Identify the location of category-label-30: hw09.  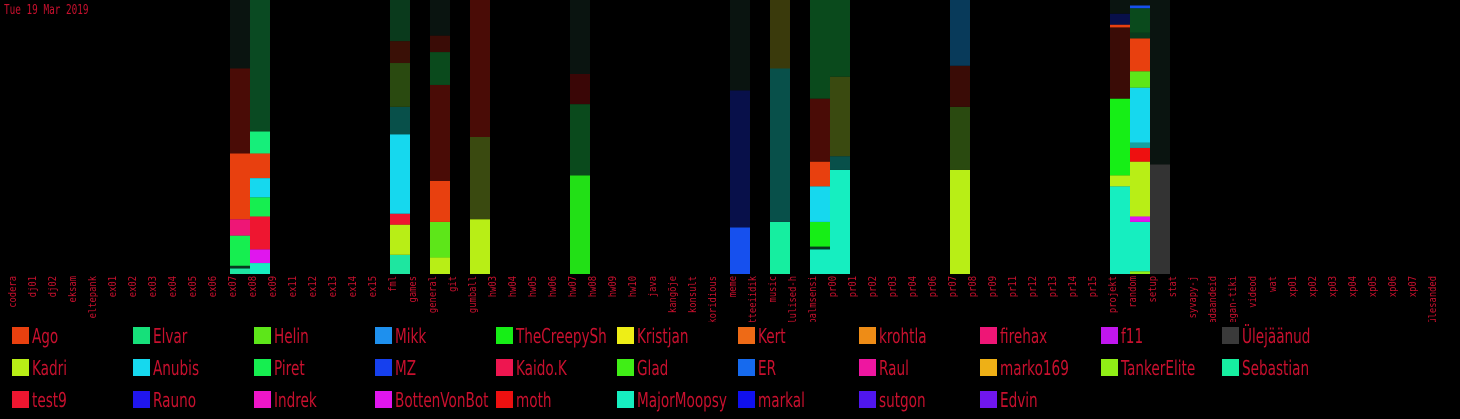
(613, 286).